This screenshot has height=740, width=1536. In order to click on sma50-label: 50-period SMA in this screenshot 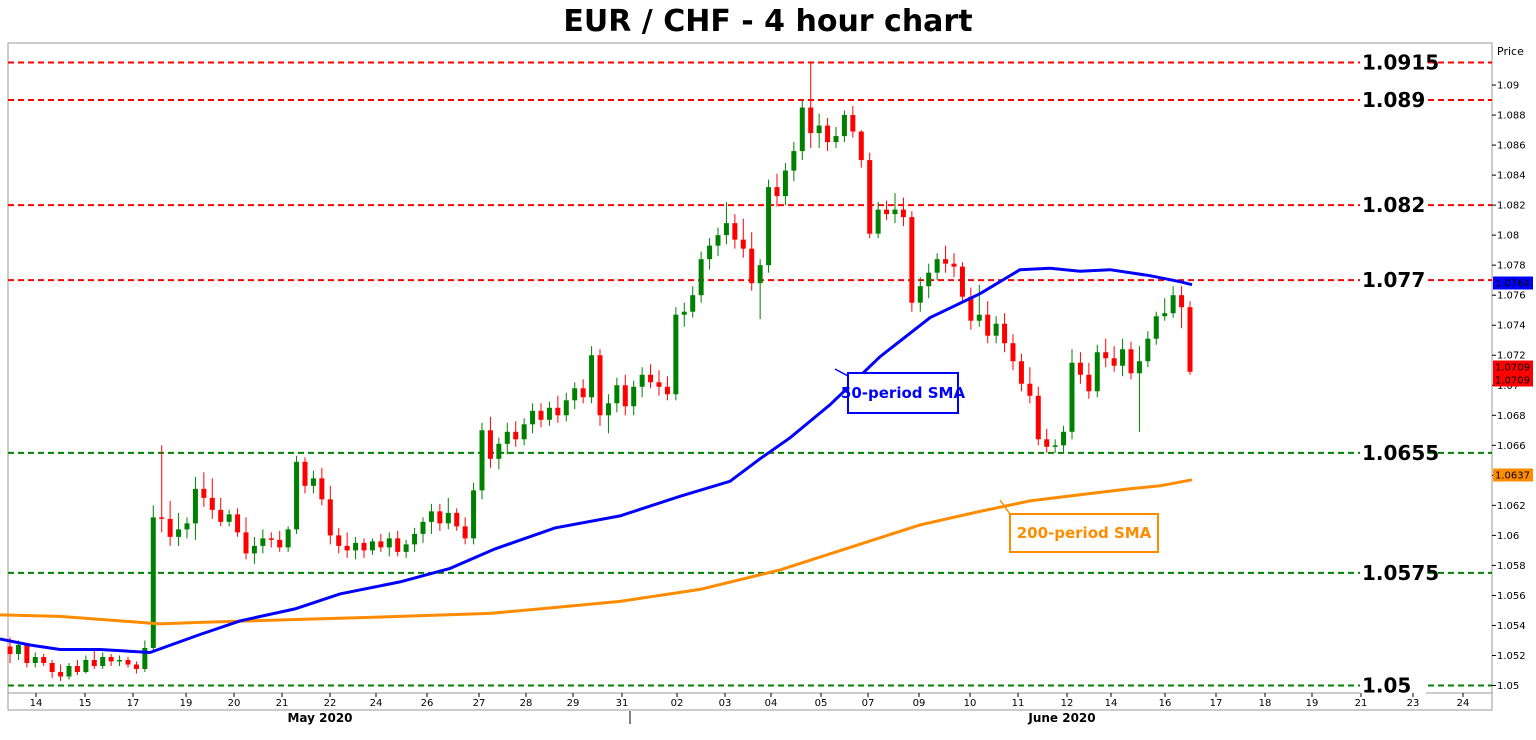, I will do `click(903, 393)`.